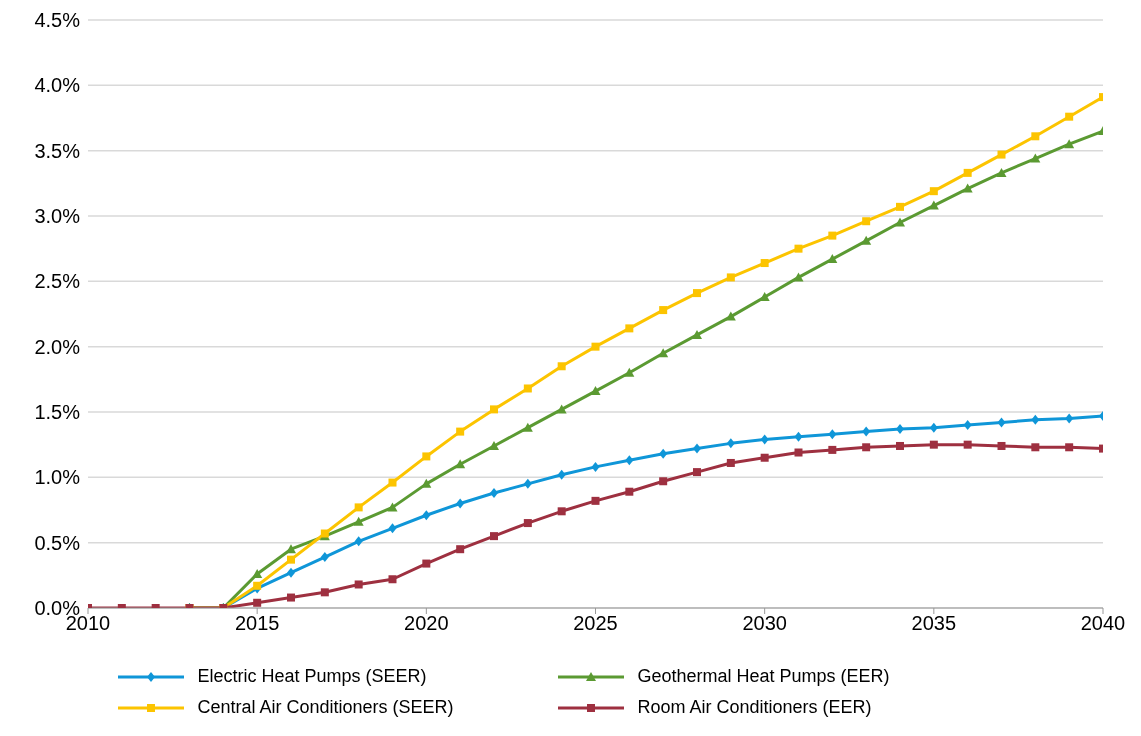 This screenshot has height=736, width=1141. What do you see at coordinates (1103, 623) in the screenshot?
I see `x-tick-label: 2040` at bounding box center [1103, 623].